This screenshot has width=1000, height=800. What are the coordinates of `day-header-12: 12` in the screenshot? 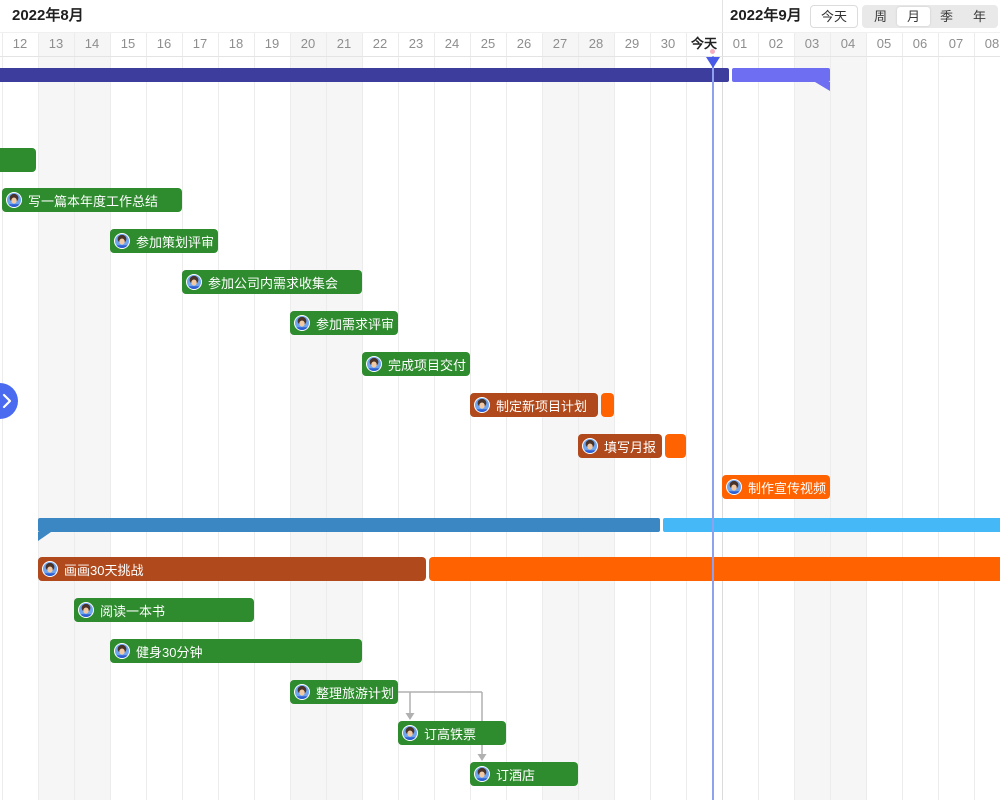 It's located at (20, 43).